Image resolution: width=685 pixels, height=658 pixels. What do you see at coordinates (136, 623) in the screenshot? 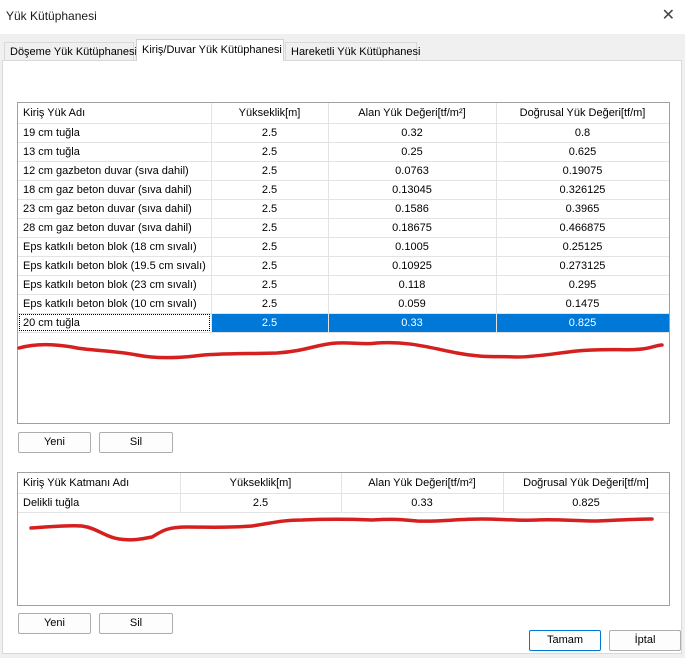
I see `layer-delete-button: Sil` at bounding box center [136, 623].